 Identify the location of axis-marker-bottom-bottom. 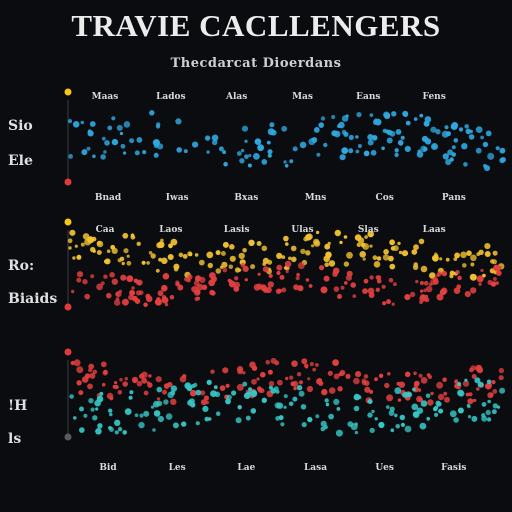
(68, 437).